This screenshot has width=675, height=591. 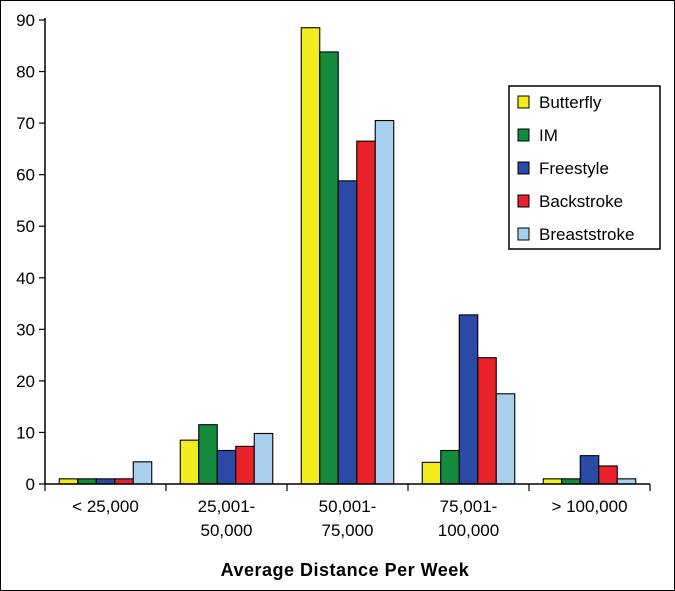 I want to click on y-tick-label: 80, so click(x=25, y=72).